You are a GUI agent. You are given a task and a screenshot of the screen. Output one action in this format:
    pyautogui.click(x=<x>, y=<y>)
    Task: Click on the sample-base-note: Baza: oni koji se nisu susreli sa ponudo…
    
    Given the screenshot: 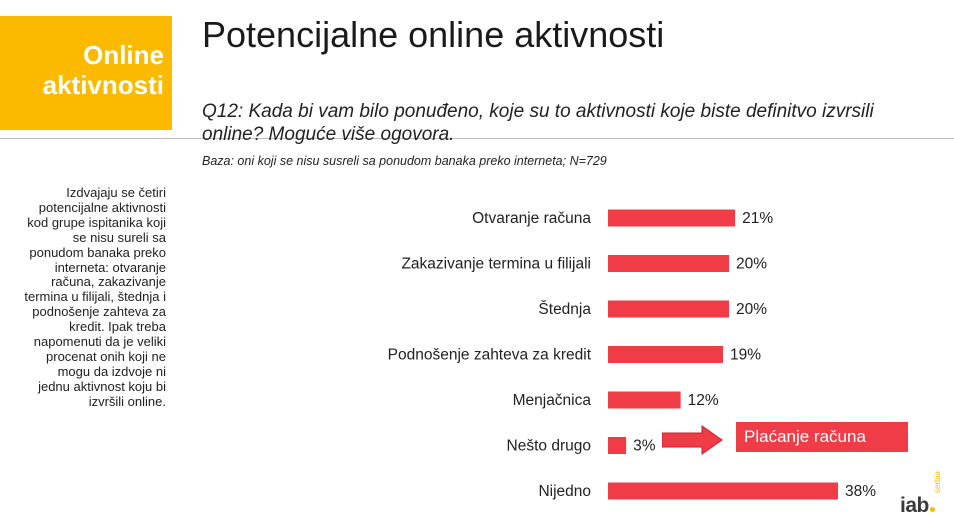 What is the action you would take?
    pyautogui.click(x=404, y=161)
    